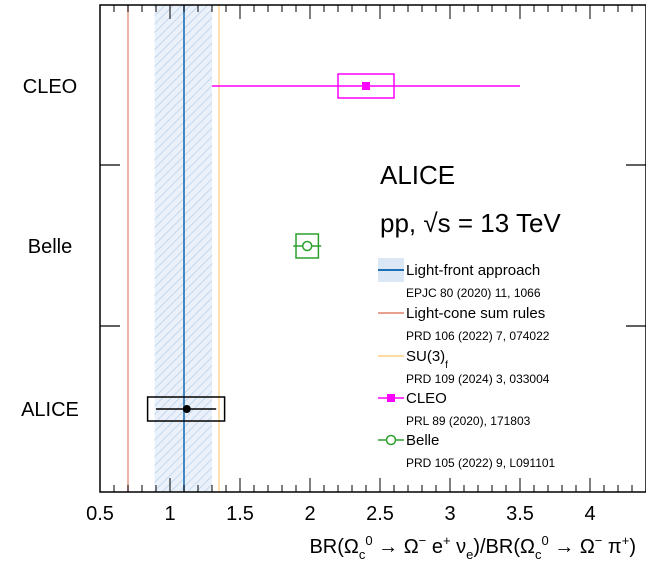 This screenshot has height=564, width=646. What do you see at coordinates (427, 359) in the screenshot?
I see `legend-label: SU(3)f` at bounding box center [427, 359].